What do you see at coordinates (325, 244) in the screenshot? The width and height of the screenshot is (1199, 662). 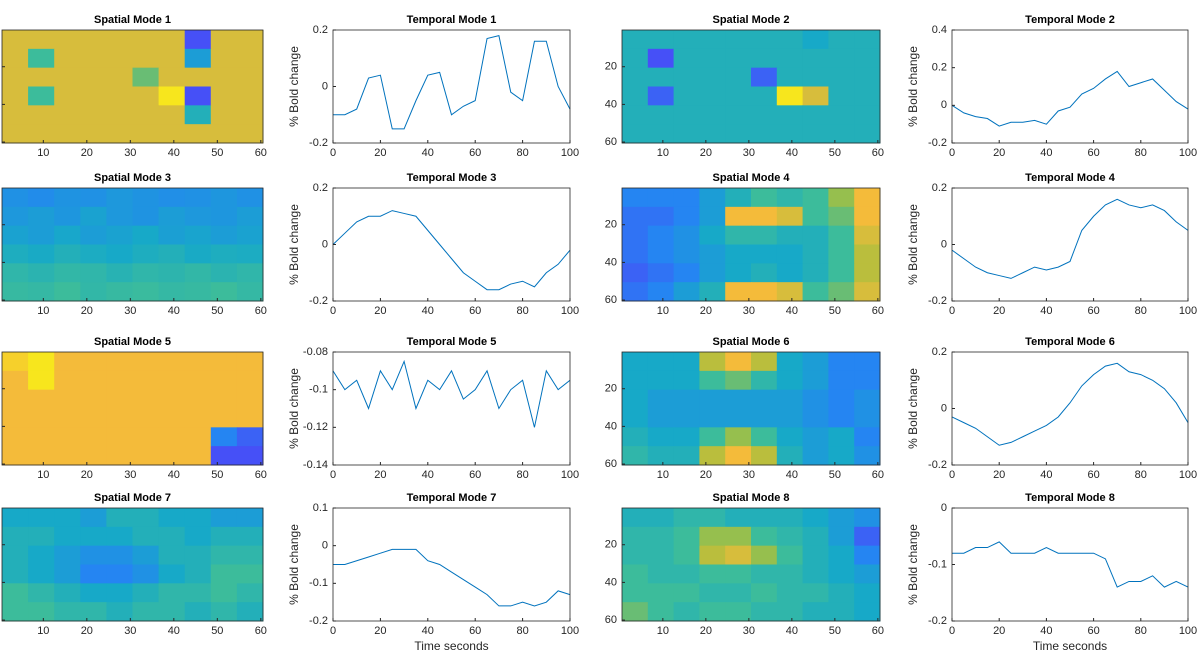 I see `y-tick-label: 0` at bounding box center [325, 244].